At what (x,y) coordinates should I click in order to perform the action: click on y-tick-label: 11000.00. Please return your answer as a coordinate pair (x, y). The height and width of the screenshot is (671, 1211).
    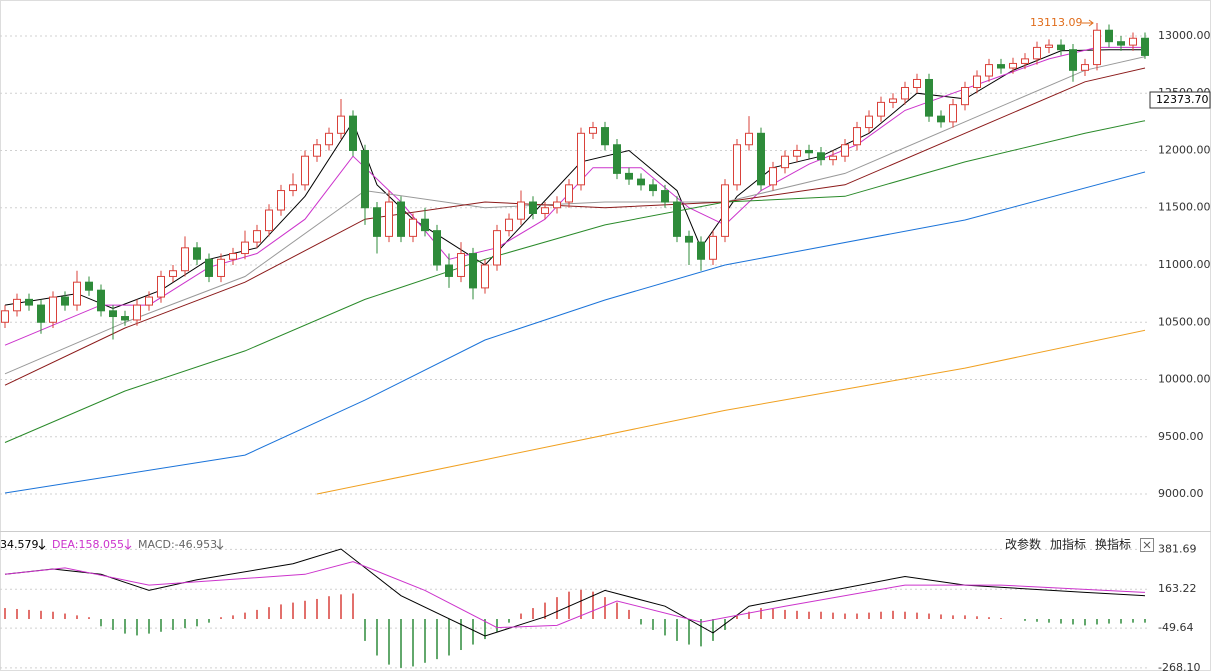
    Looking at the image, I should click on (1184, 264).